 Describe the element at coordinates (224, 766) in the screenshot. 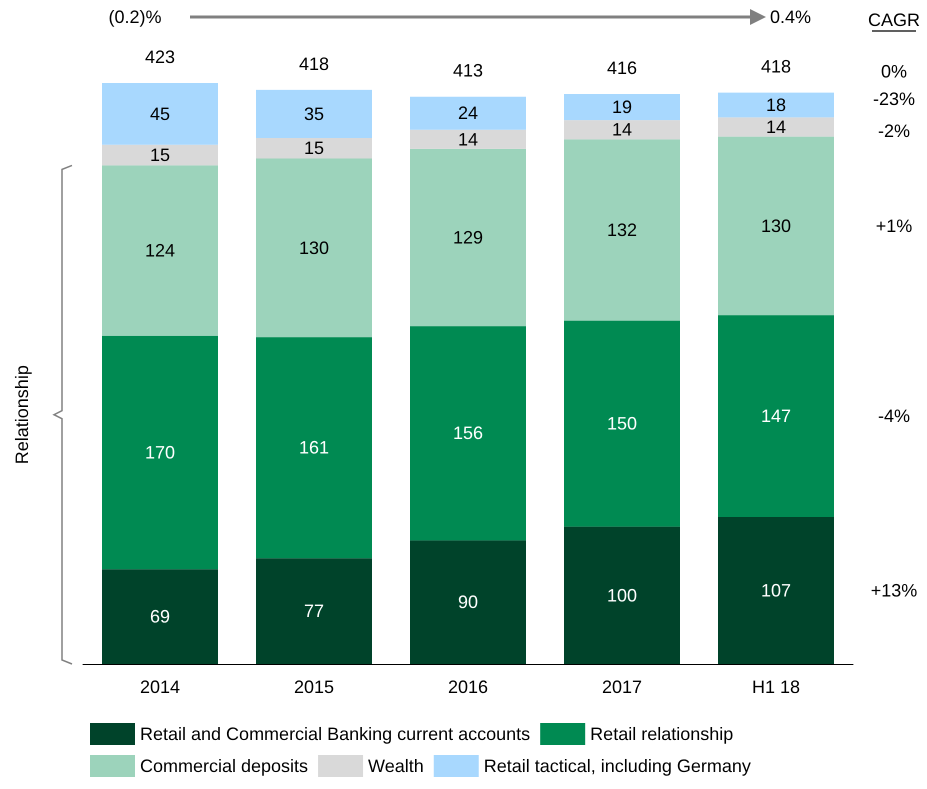

I see `legend-label: Commercial deposits` at that location.